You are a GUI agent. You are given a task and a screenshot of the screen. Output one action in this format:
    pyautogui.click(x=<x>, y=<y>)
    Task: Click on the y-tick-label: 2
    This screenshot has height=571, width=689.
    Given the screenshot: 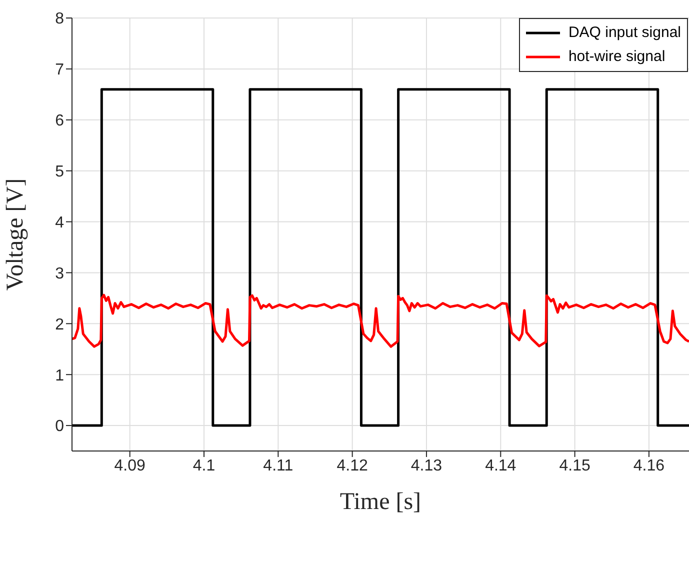 What is the action you would take?
    pyautogui.click(x=59, y=325)
    